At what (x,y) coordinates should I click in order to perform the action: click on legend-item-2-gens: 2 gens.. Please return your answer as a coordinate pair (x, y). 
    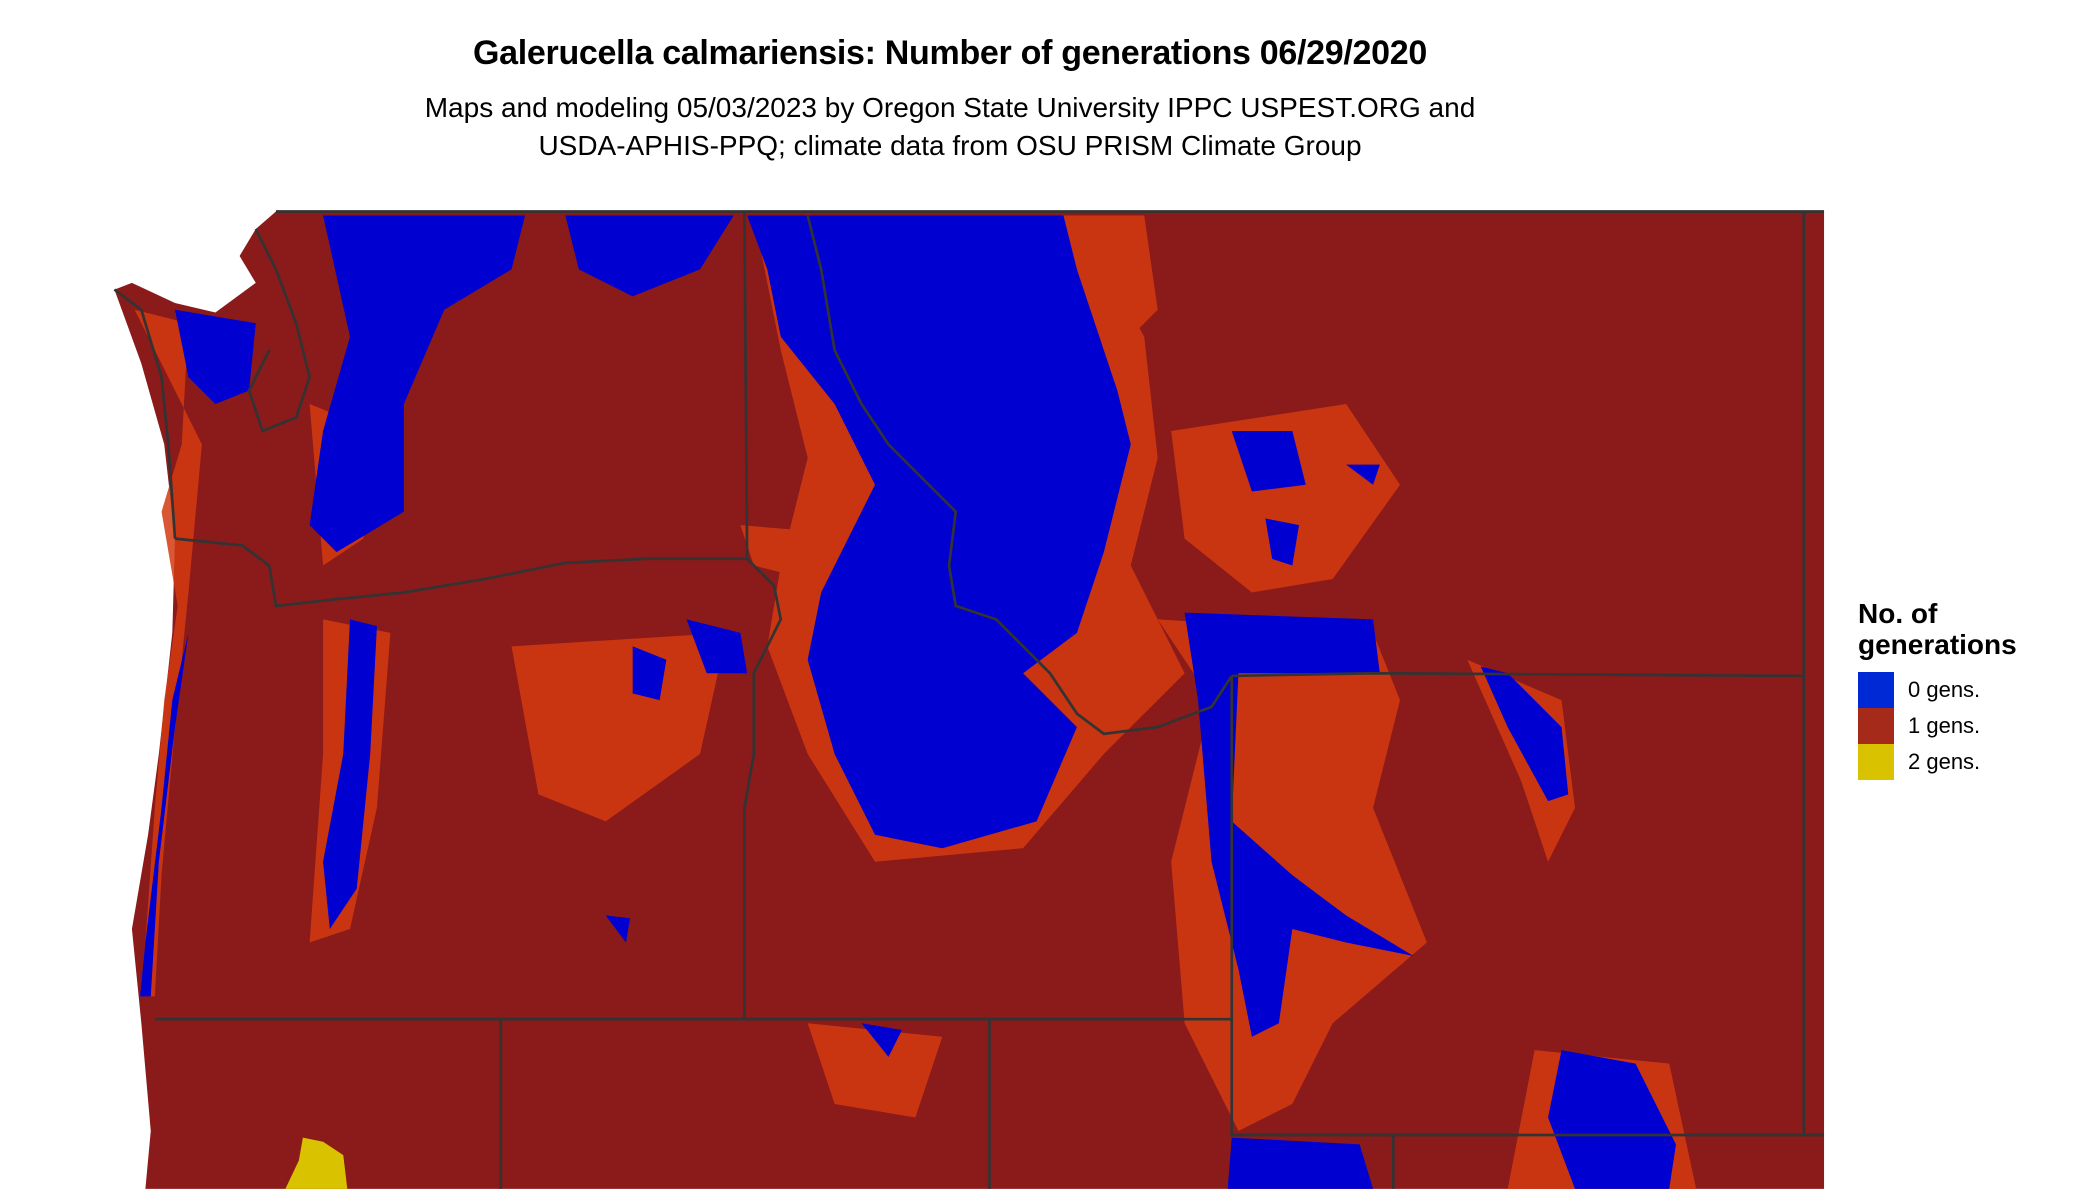
    Looking at the image, I should click on (1937, 762).